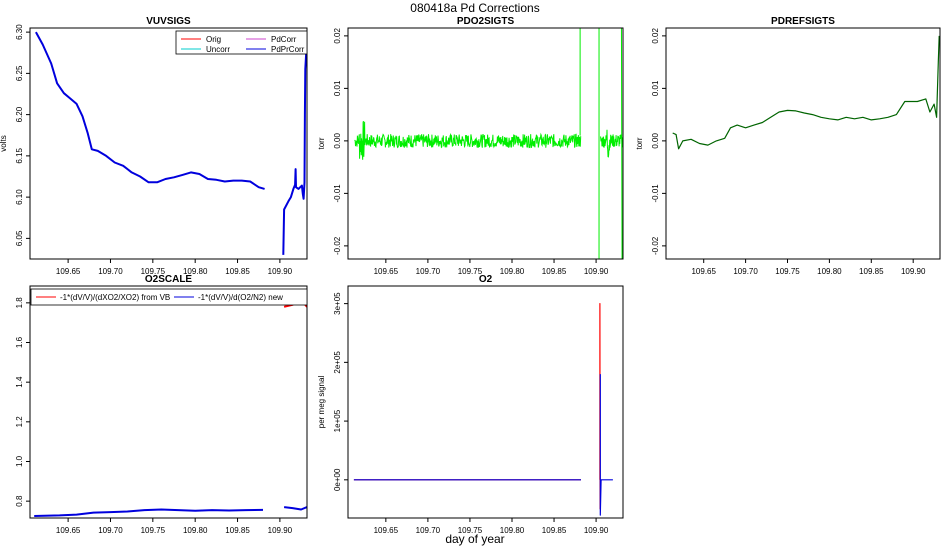  Describe the element at coordinates (241, 42) in the screenshot. I see `vuvsigs-legend-box` at that location.